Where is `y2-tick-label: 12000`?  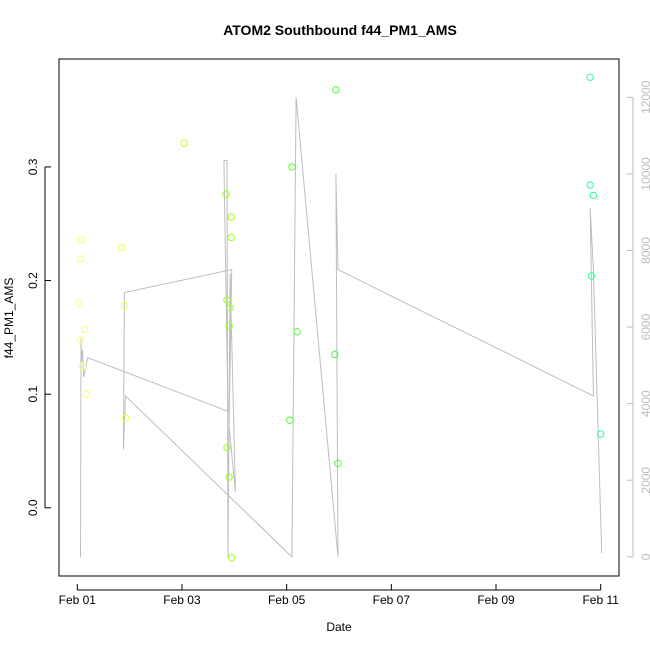 y2-tick-label: 12000 is located at coordinates (644, 97).